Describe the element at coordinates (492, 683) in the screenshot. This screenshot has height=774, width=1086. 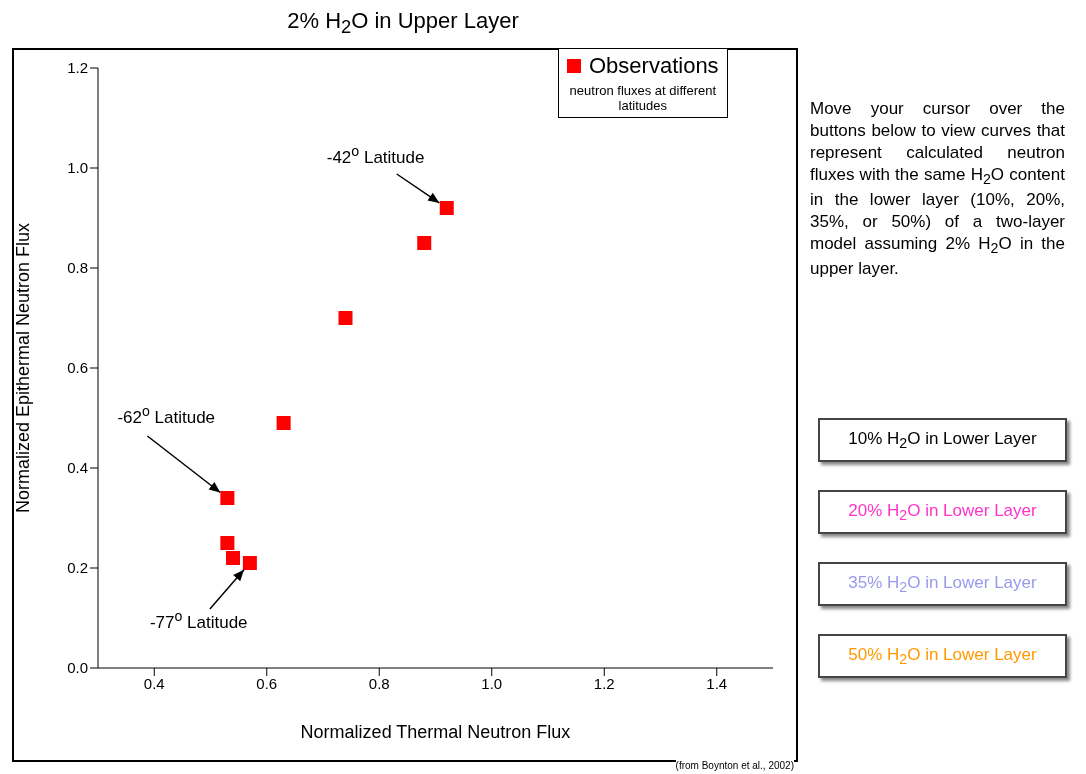
I see `x-tick-label: 1.0` at that location.